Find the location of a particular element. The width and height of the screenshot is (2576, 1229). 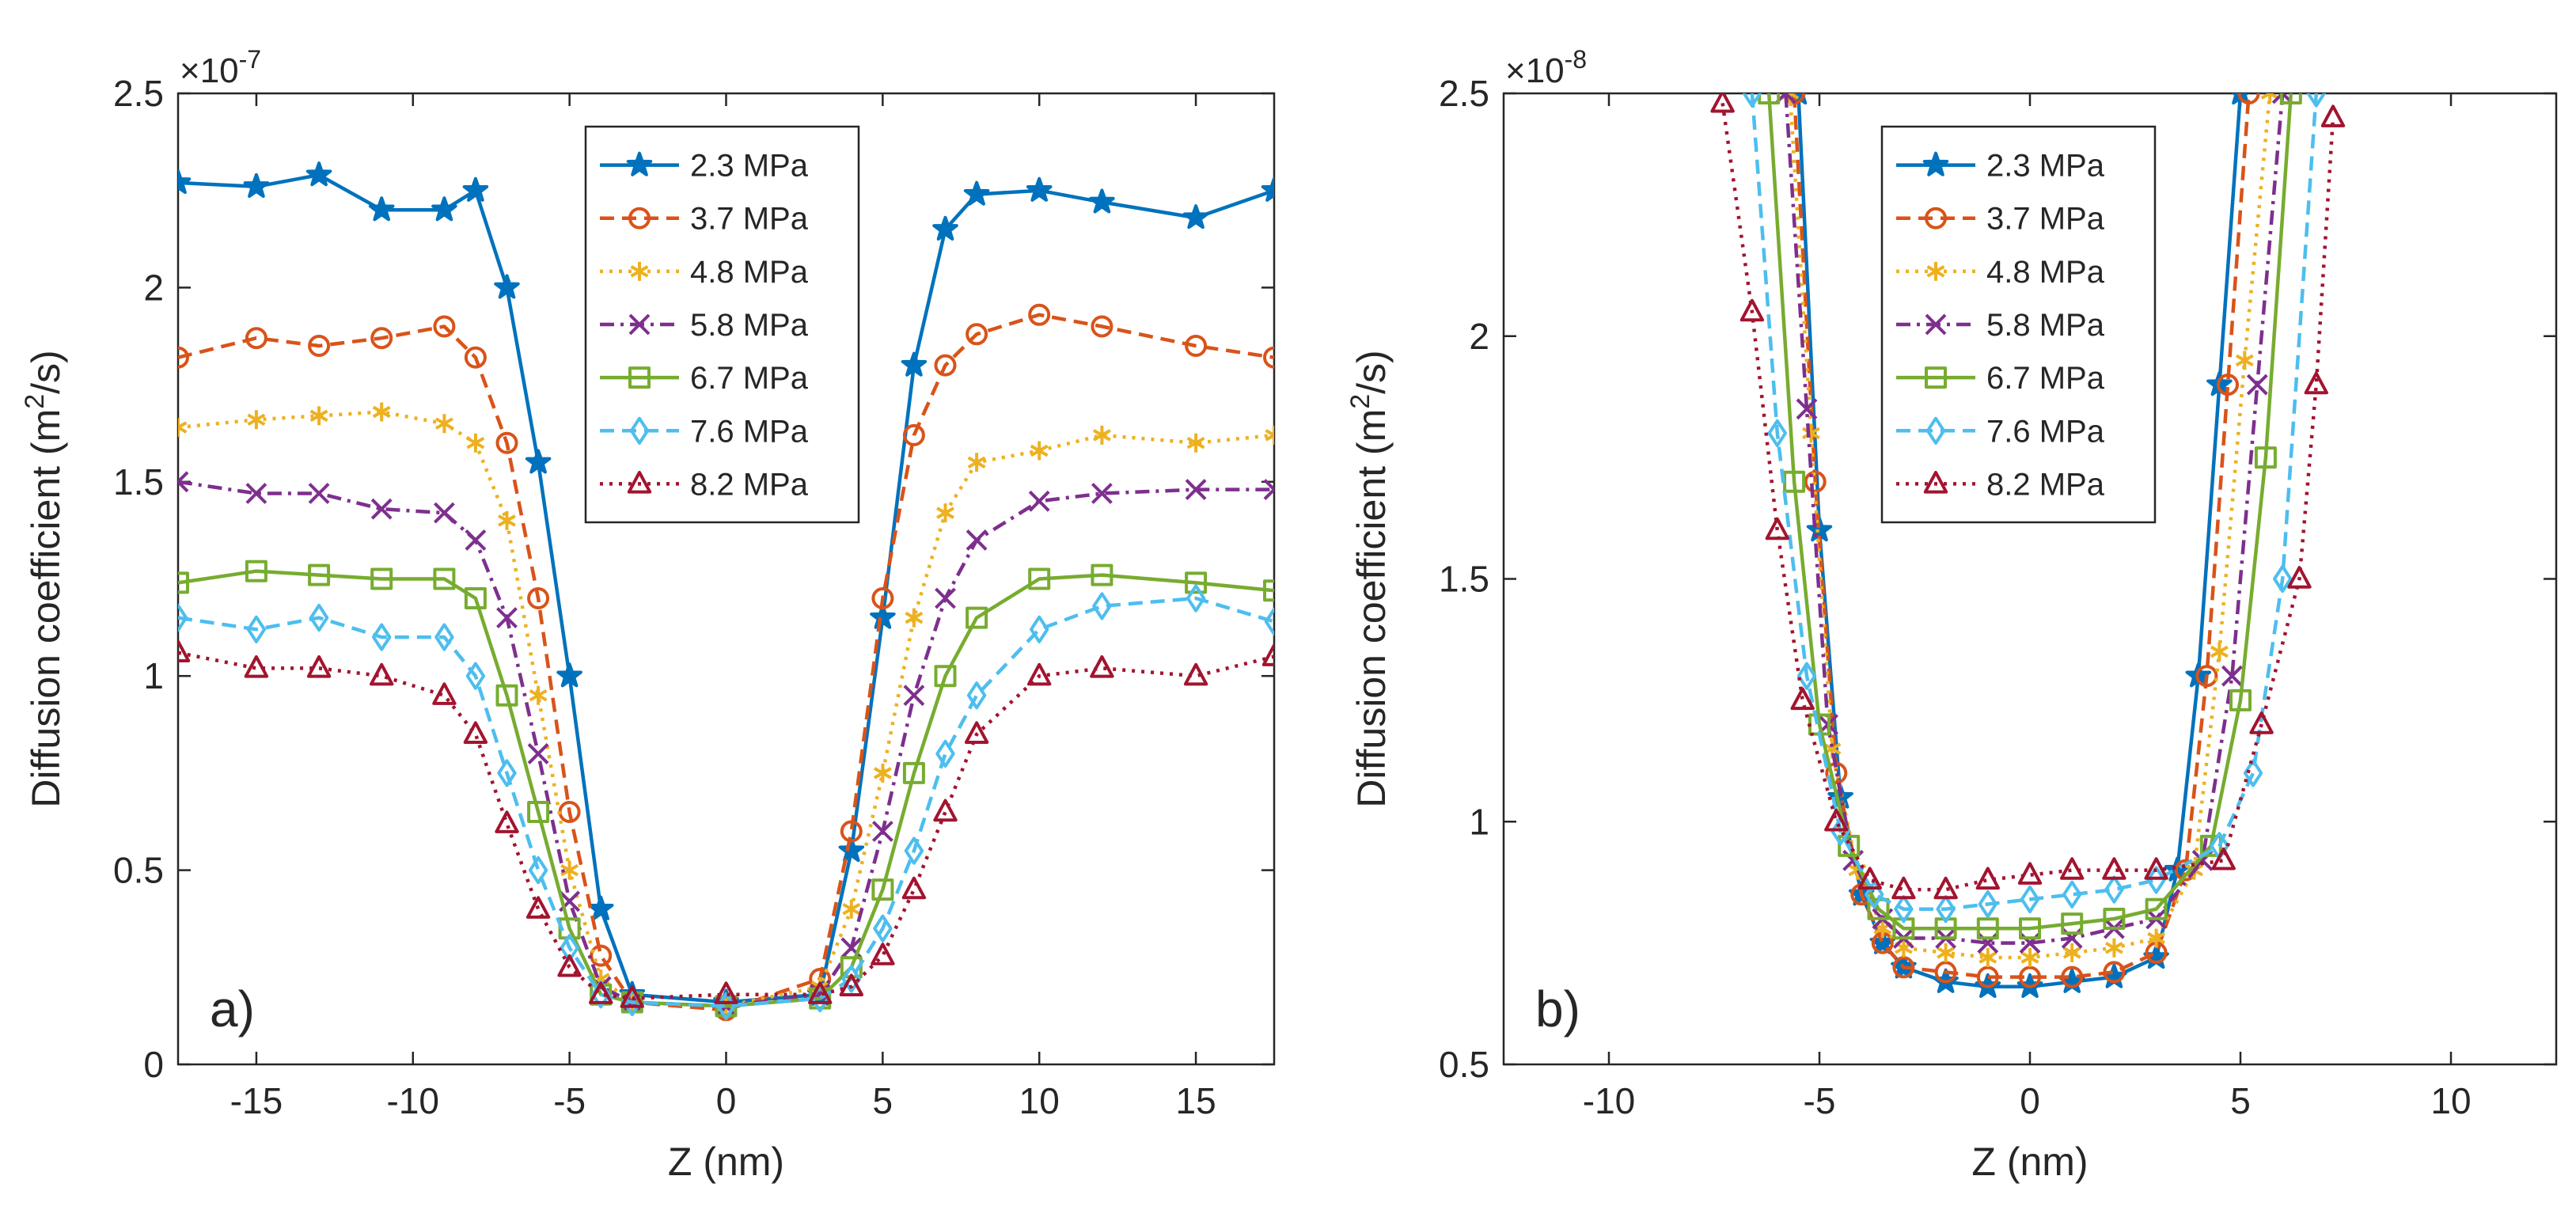

y-axis-label-sup: 2 is located at coordinates (35, 402).